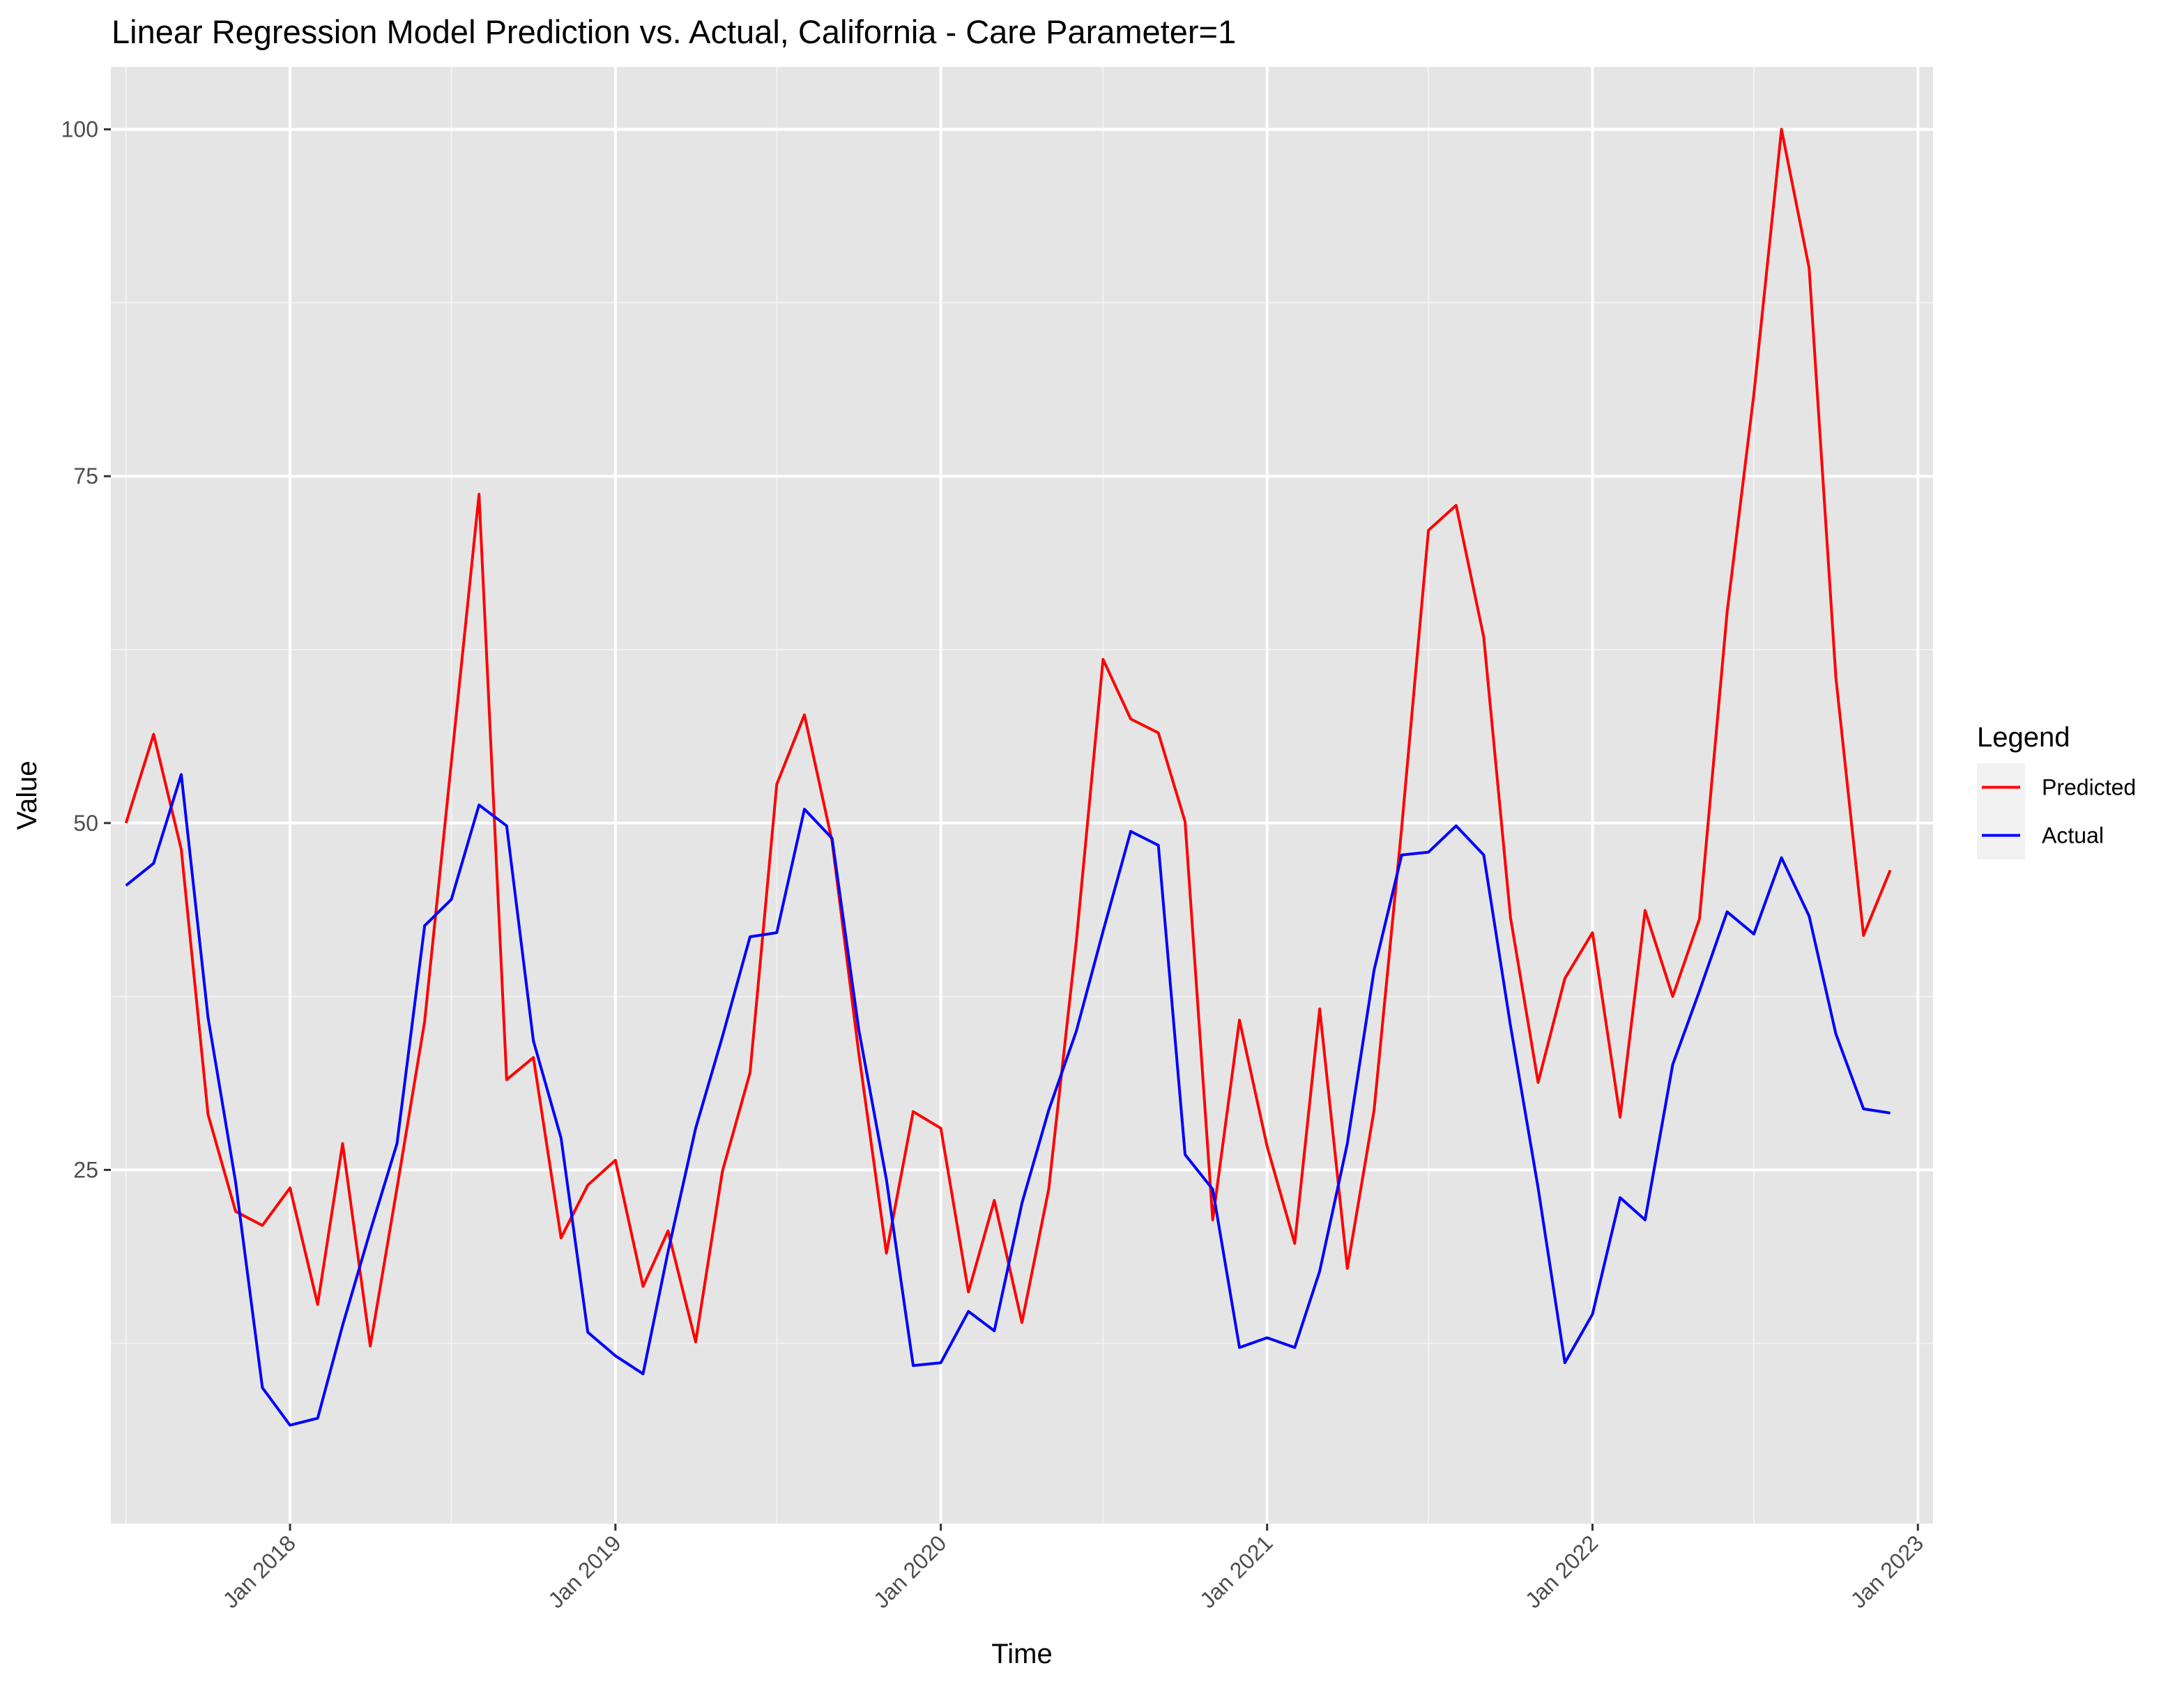 This screenshot has height=1684, width=2184. What do you see at coordinates (86, 649) in the screenshot?
I see `y-axis: 25 50 75 100` at bounding box center [86, 649].